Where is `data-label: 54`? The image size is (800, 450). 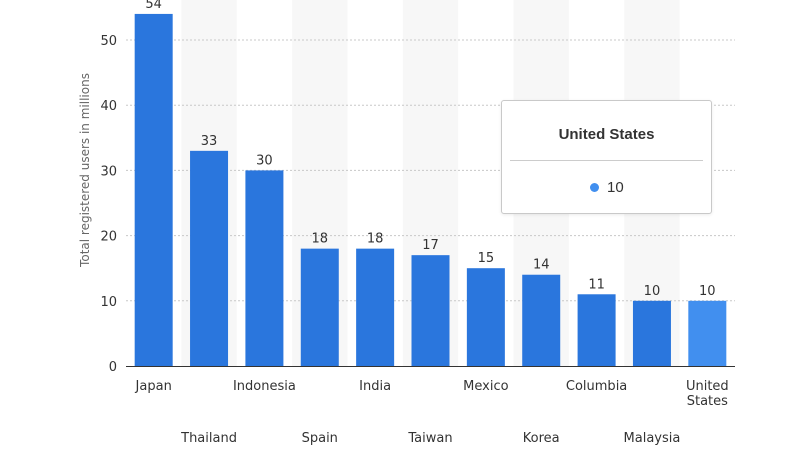 data-label: 54 is located at coordinates (153, 6).